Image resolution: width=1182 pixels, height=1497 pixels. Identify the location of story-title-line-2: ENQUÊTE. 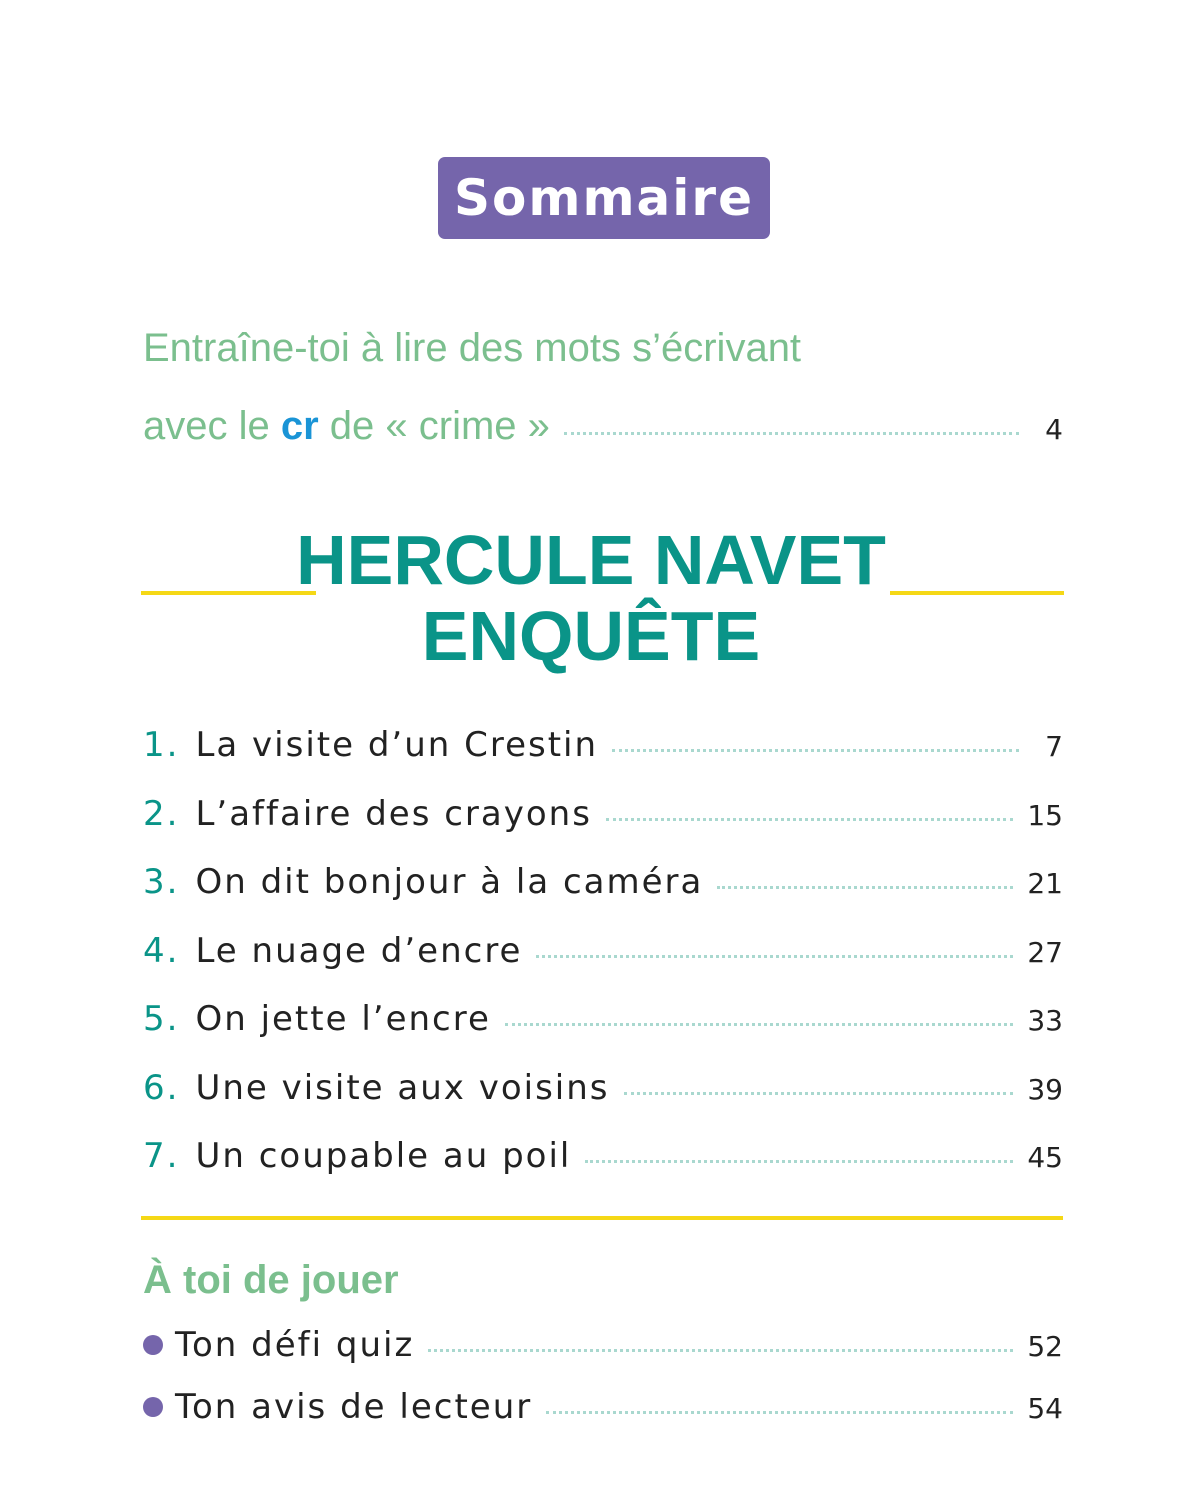
(591, 636).